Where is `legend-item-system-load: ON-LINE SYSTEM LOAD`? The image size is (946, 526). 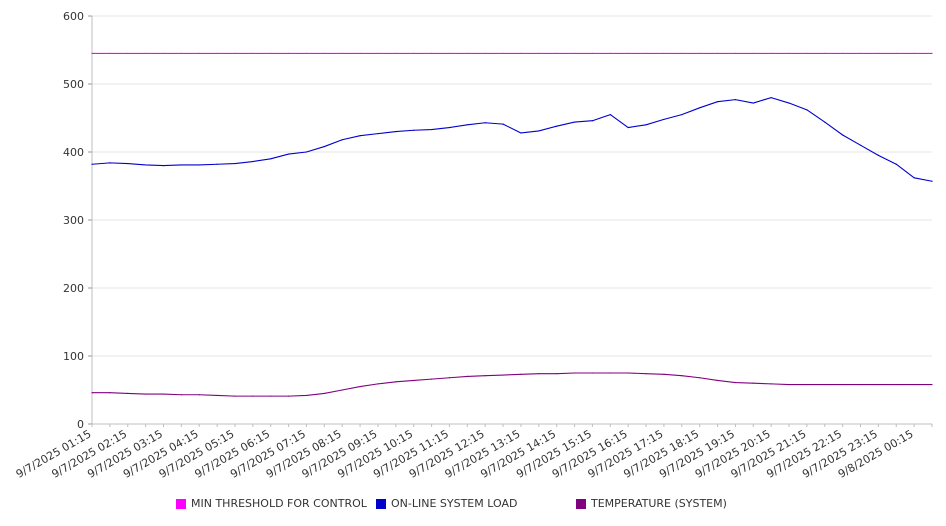 legend-item-system-load: ON-LINE SYSTEM LOAD is located at coordinates (446, 503).